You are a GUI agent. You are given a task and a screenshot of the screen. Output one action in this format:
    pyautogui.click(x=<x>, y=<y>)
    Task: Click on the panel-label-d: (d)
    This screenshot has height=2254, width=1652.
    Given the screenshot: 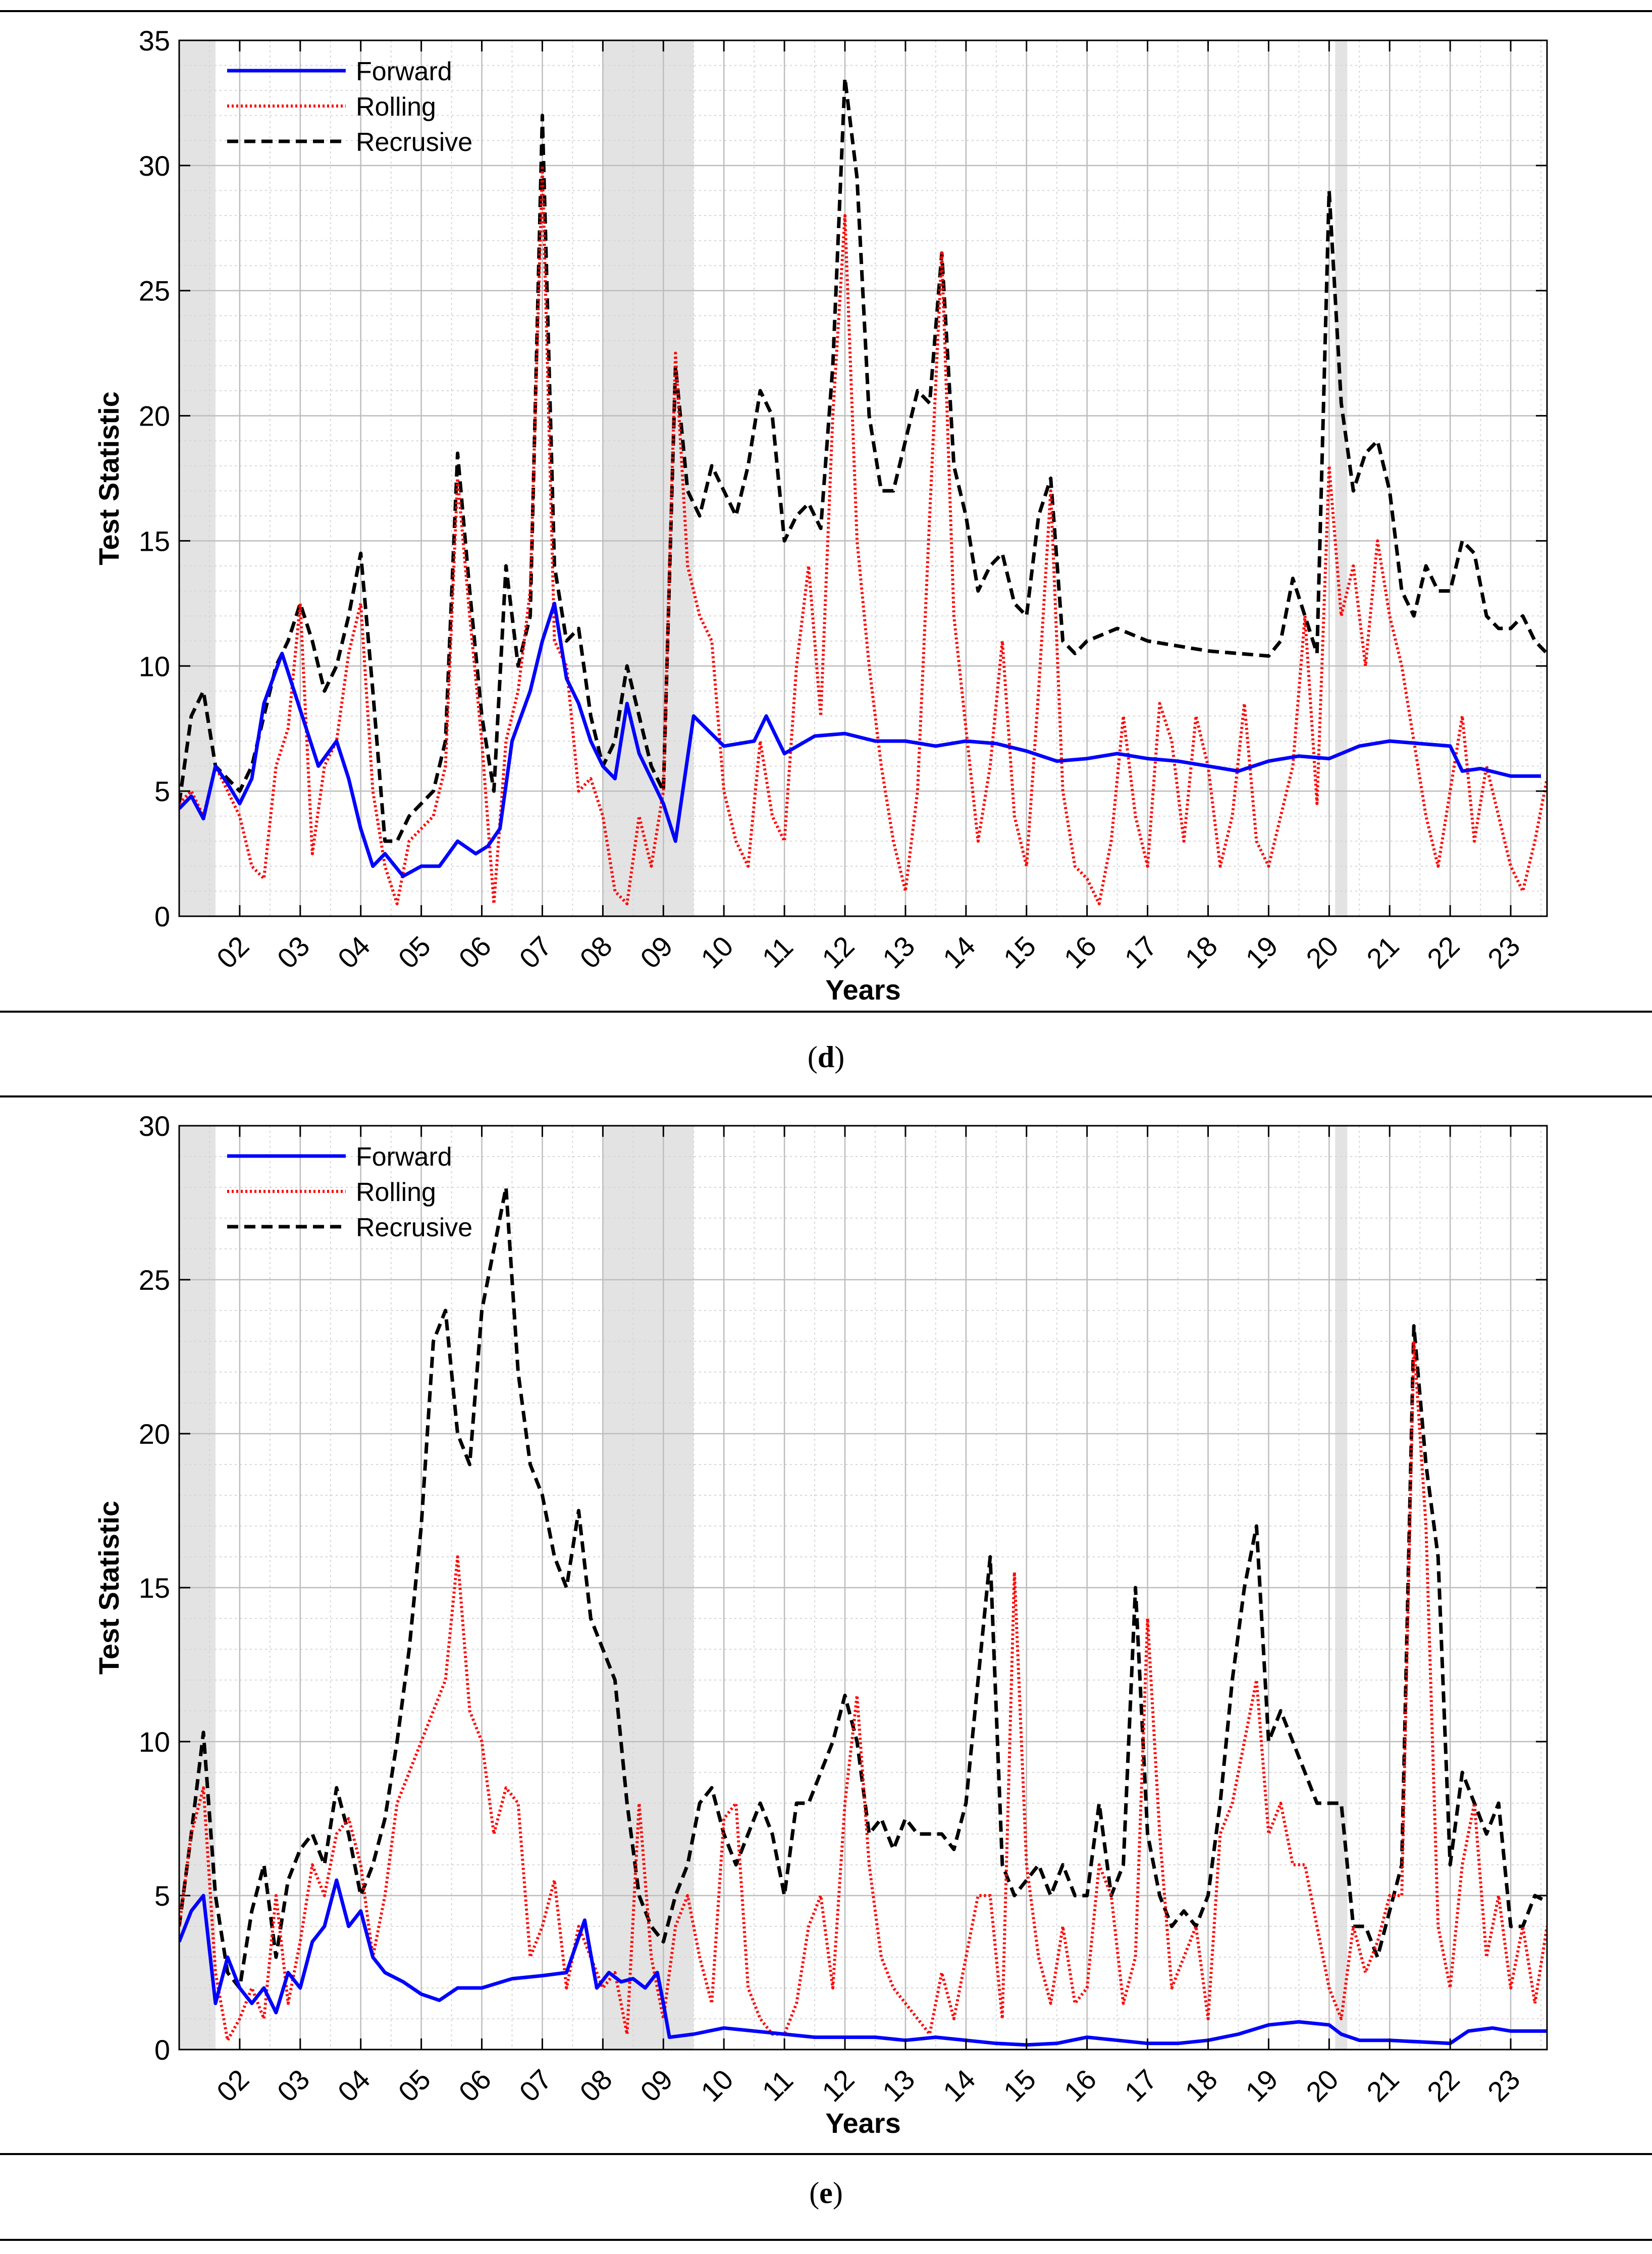 What is the action you would take?
    pyautogui.click(x=826, y=1057)
    